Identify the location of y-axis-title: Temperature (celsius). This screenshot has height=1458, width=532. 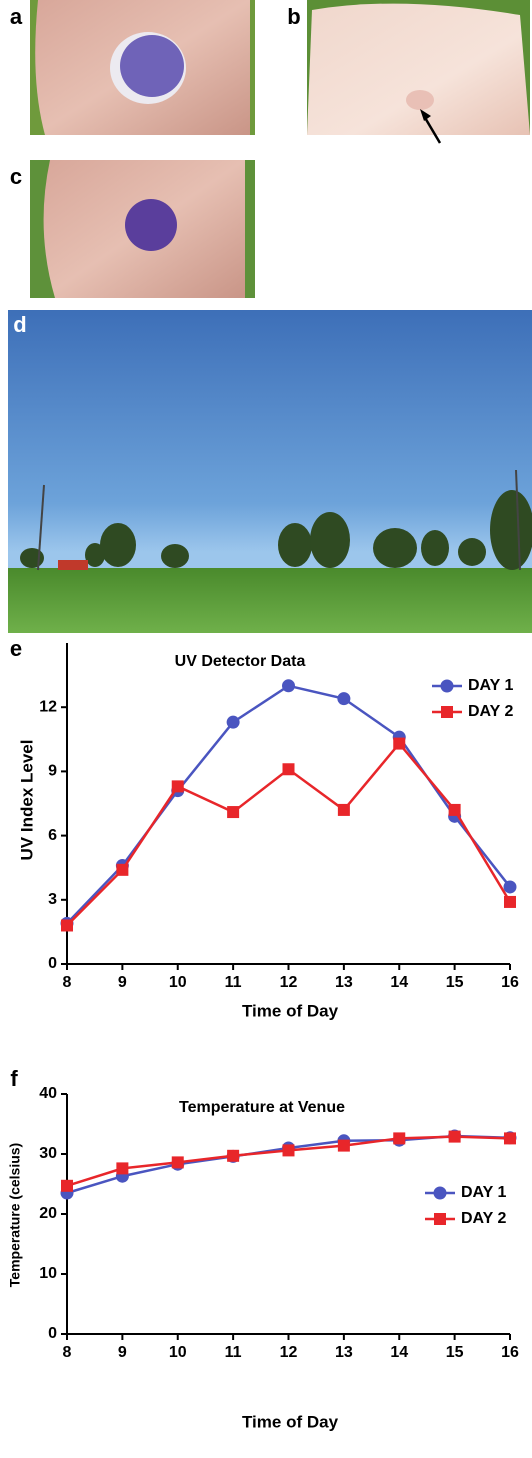
(15, 1215).